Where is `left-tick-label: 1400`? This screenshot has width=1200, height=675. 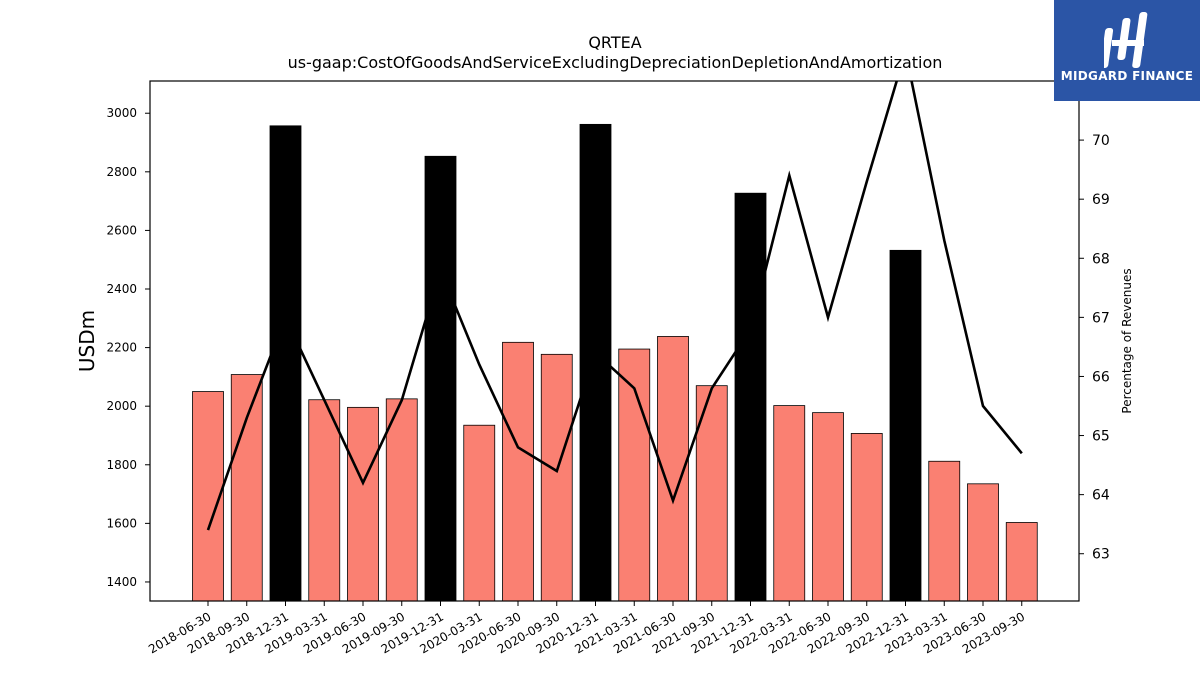 left-tick-label: 1400 is located at coordinates (121, 582).